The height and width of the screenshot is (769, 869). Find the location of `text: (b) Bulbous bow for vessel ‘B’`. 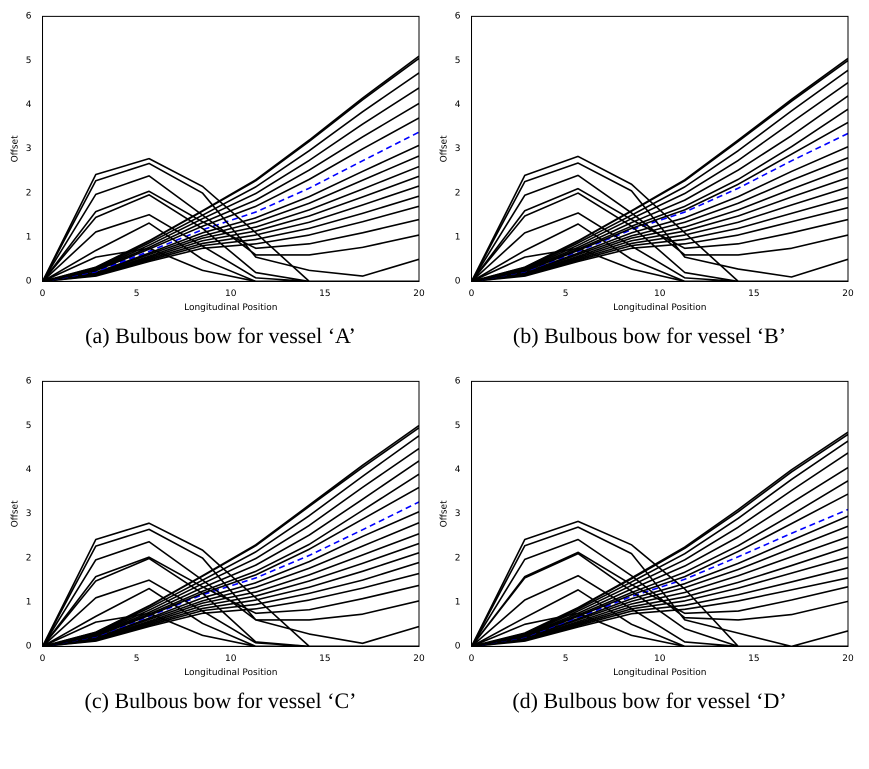

text: (b) Bulbous bow for vessel ‘B’ is located at coordinates (649, 336).